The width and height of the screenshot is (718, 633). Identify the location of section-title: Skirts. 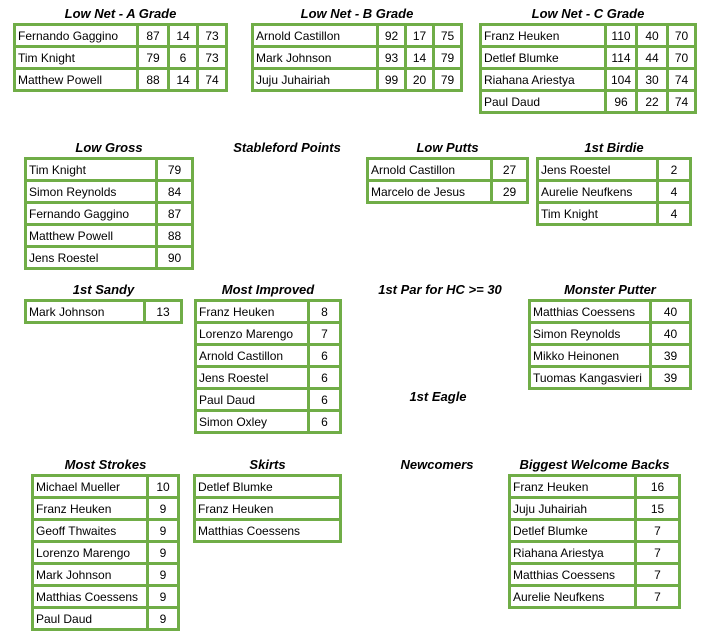
(267, 464).